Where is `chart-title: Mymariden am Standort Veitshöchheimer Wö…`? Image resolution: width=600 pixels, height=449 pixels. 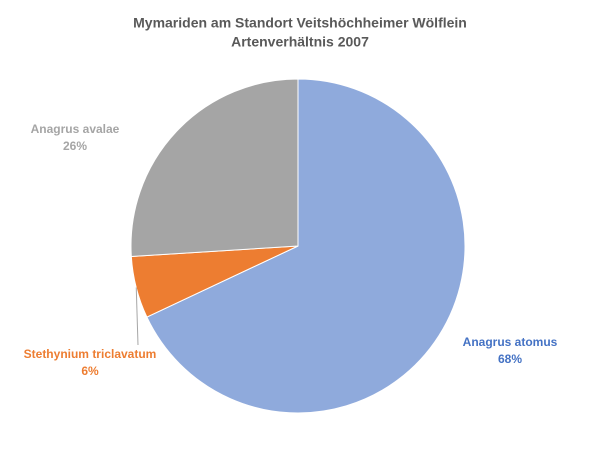
chart-title: Mymariden am Standort Veitshöchheimer Wö… is located at coordinates (300, 23).